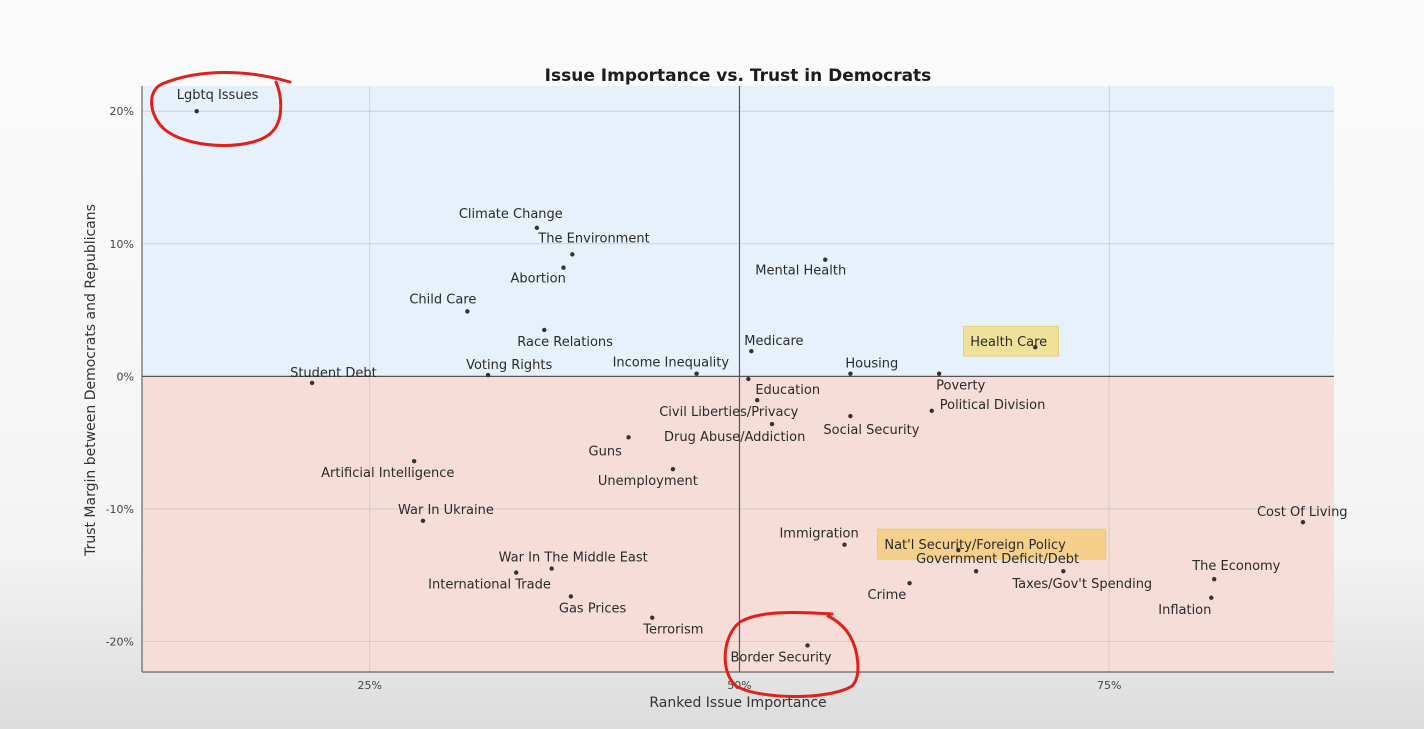 This screenshot has height=729, width=1424. What do you see at coordinates (787, 390) in the screenshot?
I see `data-point-label: Education` at bounding box center [787, 390].